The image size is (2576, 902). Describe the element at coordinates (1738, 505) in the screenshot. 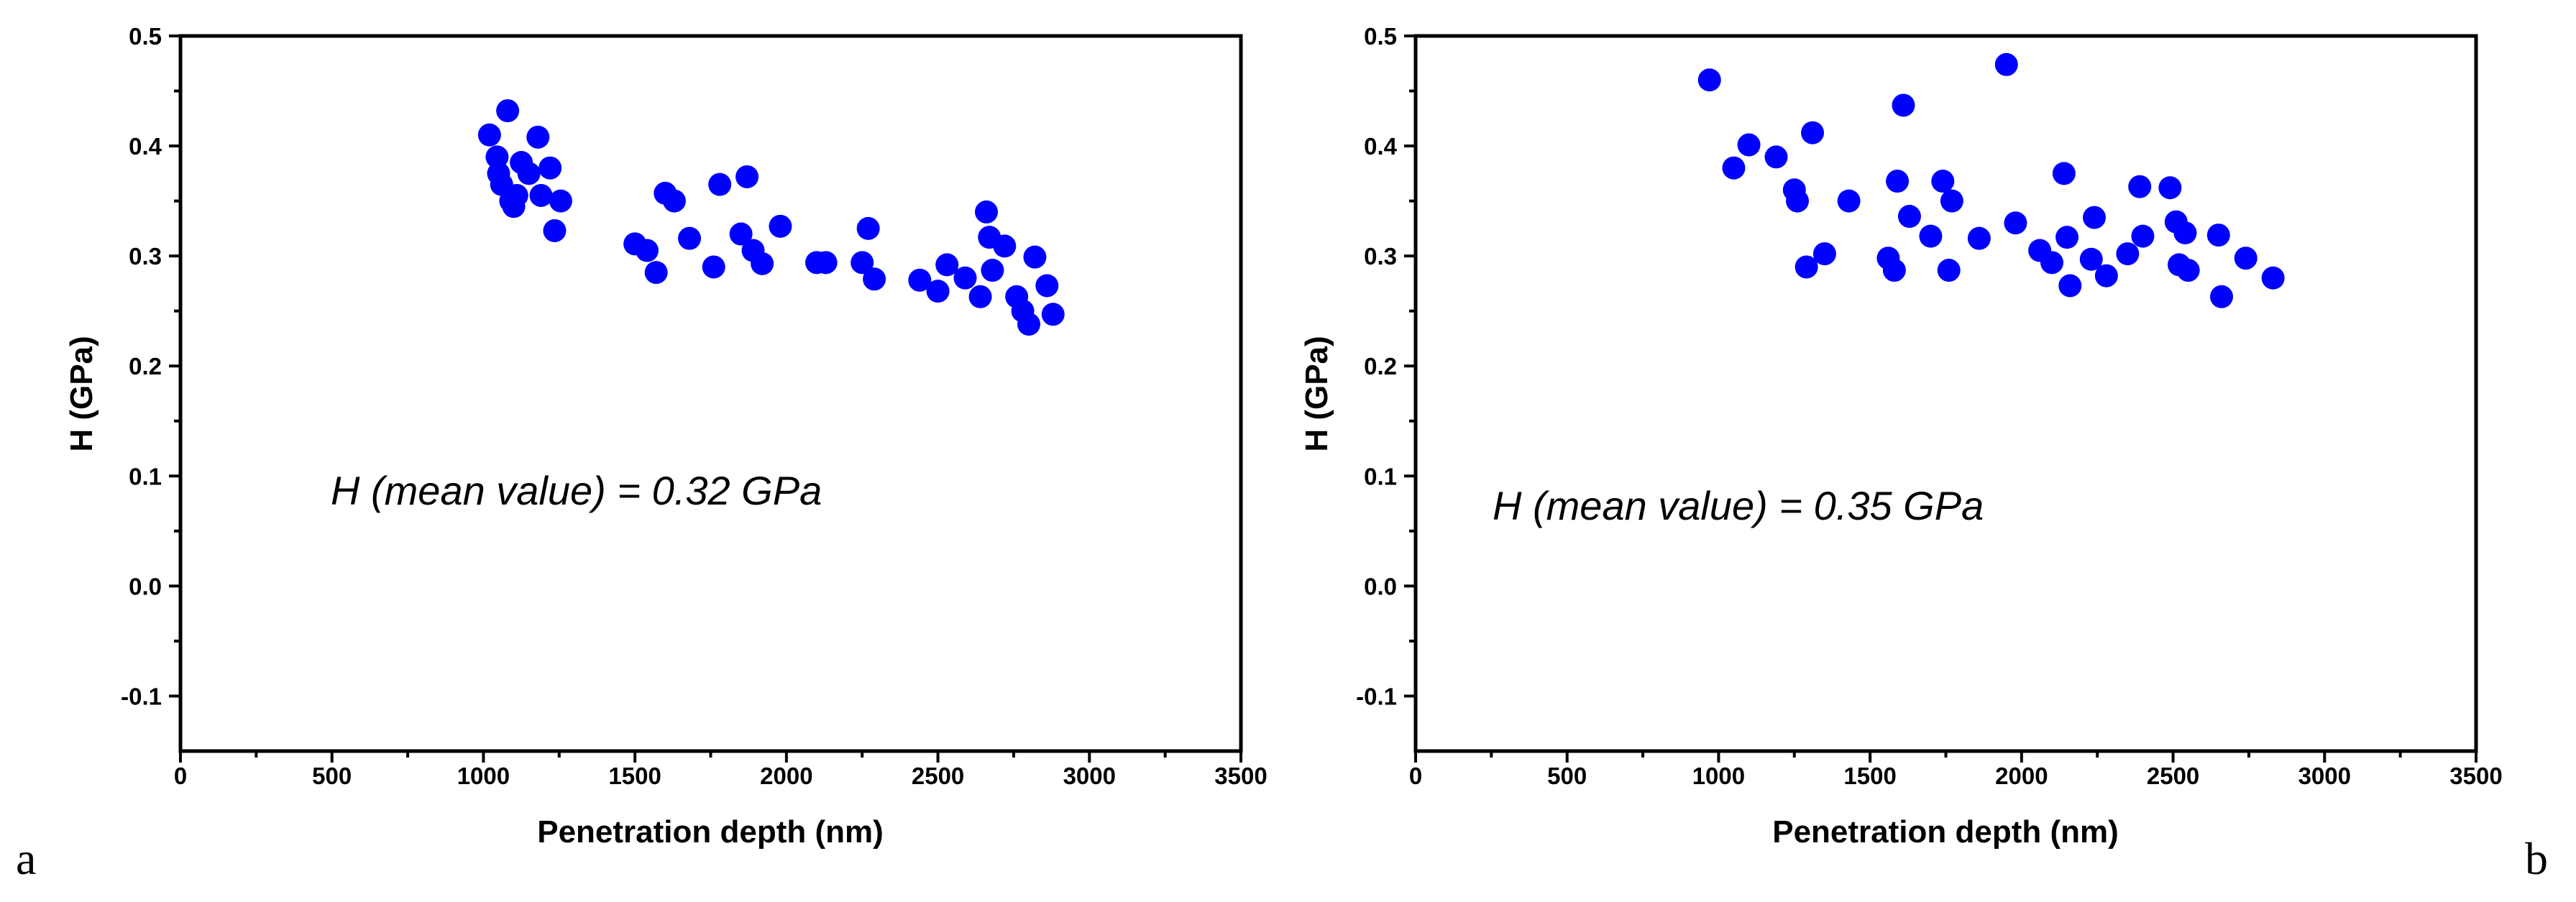

I see `mean-value-annotation-b: H (mean value) = 0.35 GPa` at that location.